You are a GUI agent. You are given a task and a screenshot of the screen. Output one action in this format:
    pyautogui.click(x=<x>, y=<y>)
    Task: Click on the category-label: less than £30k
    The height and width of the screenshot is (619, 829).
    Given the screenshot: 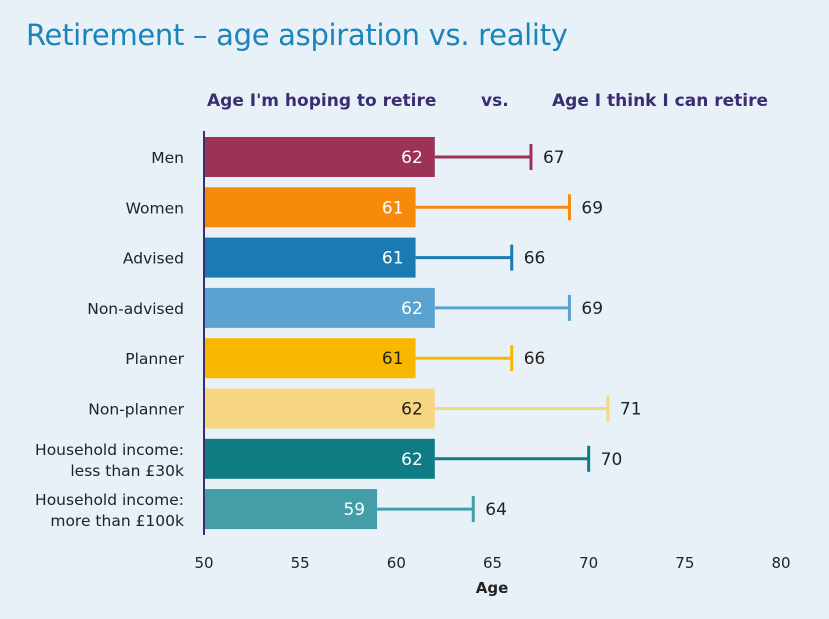 What is the action you would take?
    pyautogui.click(x=127, y=471)
    